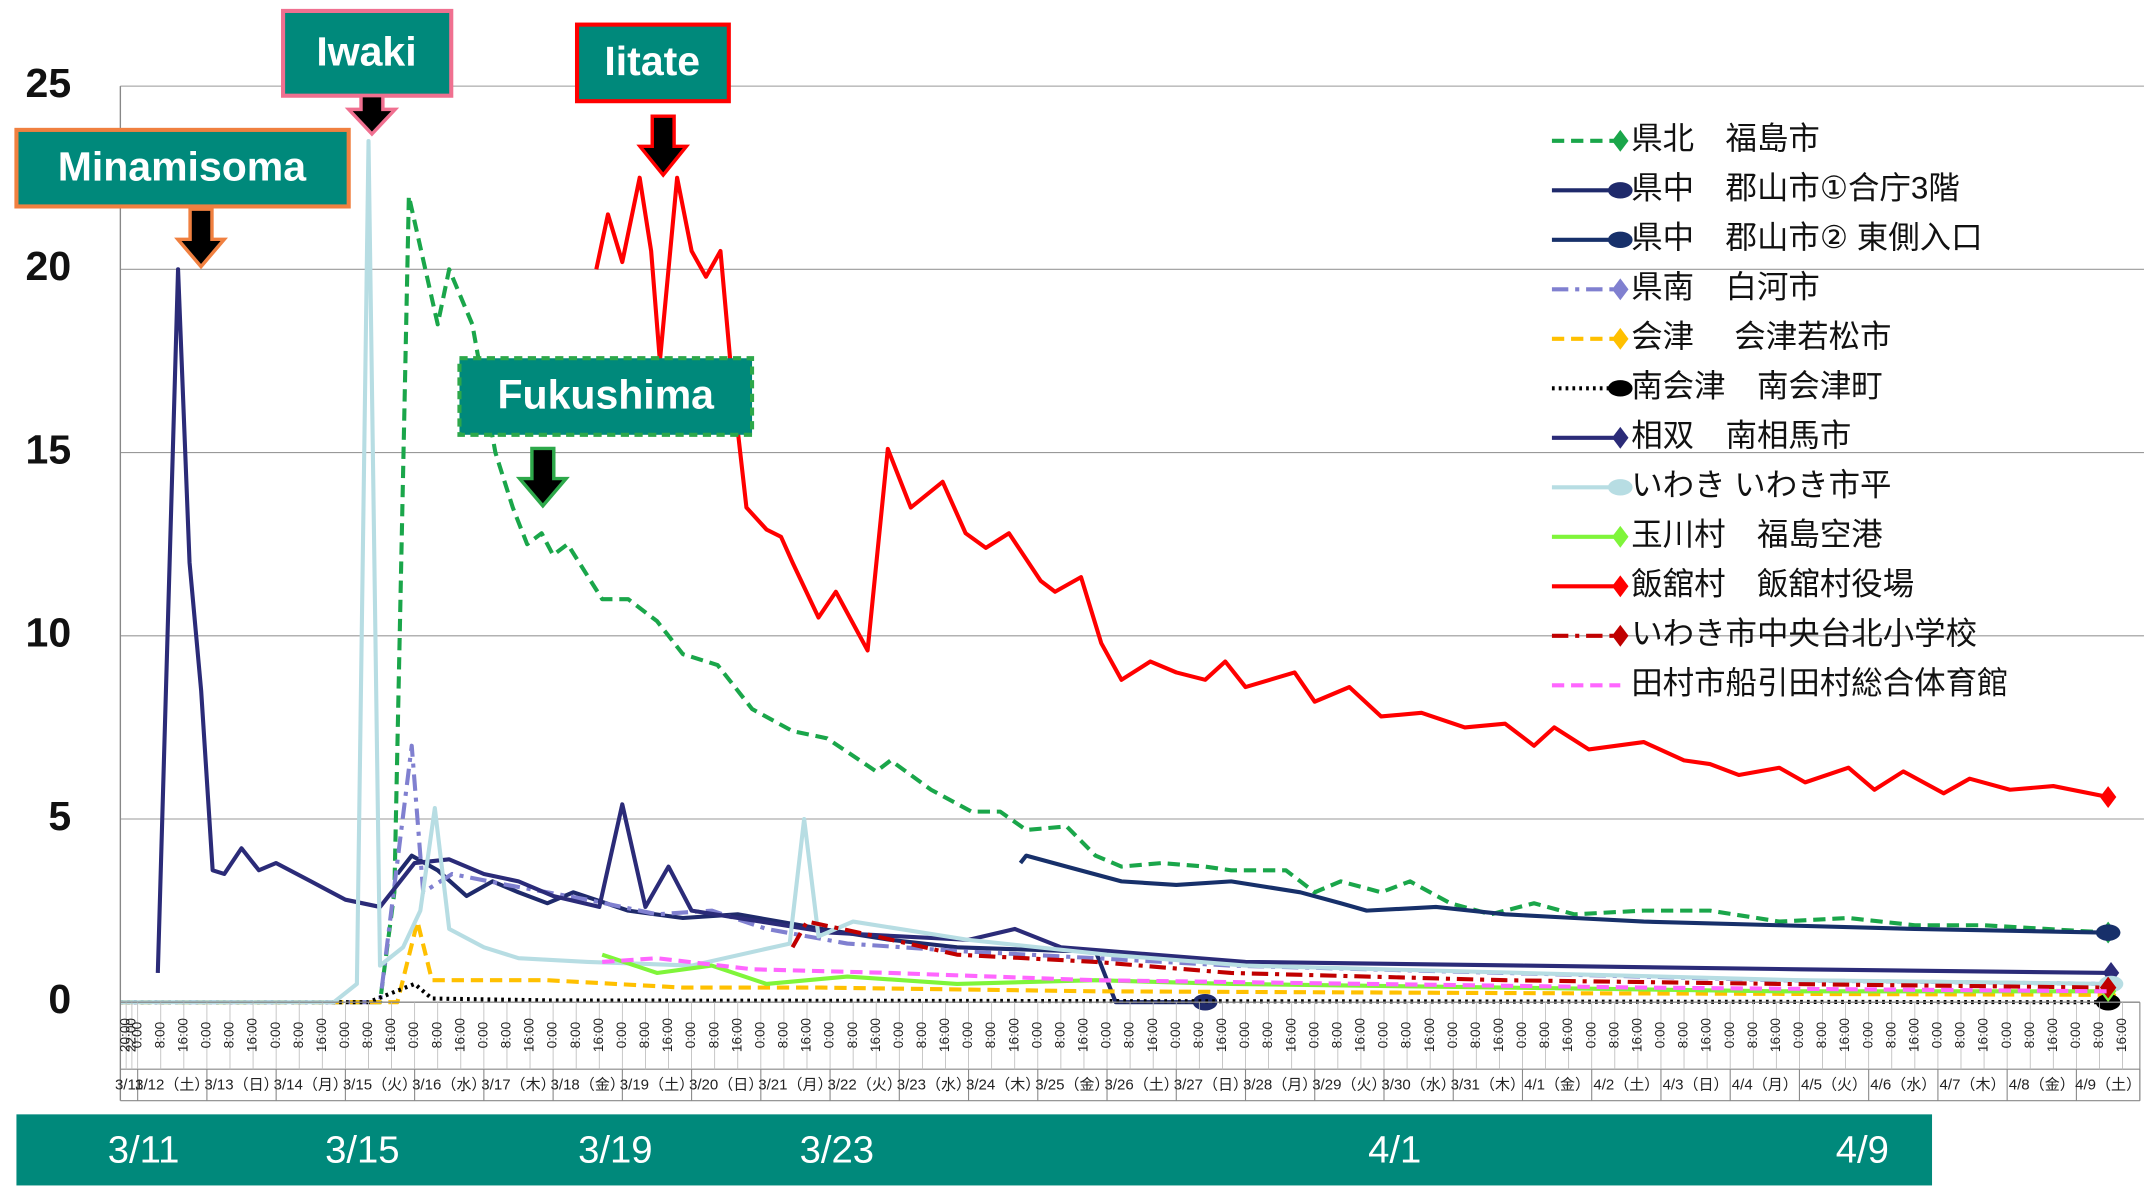 Image resolution: width=2144 pixels, height=1186 pixels. What do you see at coordinates (1772, 584) in the screenshot?
I see `legend-label: 飯舘村 飯舘村役場` at bounding box center [1772, 584].